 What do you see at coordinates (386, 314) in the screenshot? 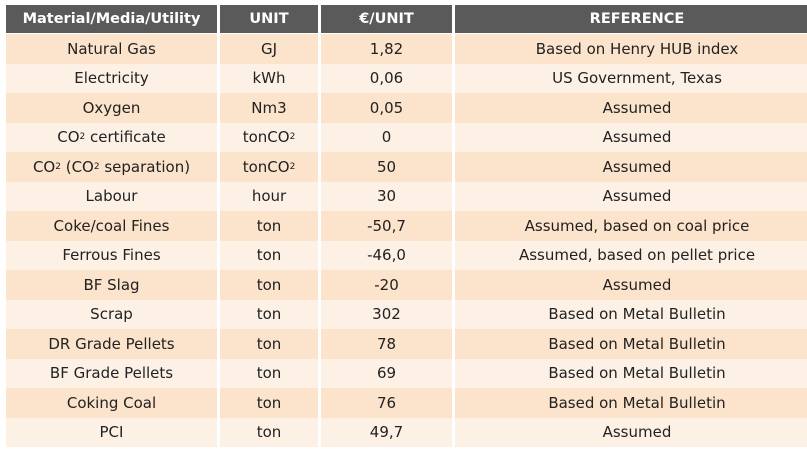
I see `cell-price: 302` at bounding box center [386, 314].